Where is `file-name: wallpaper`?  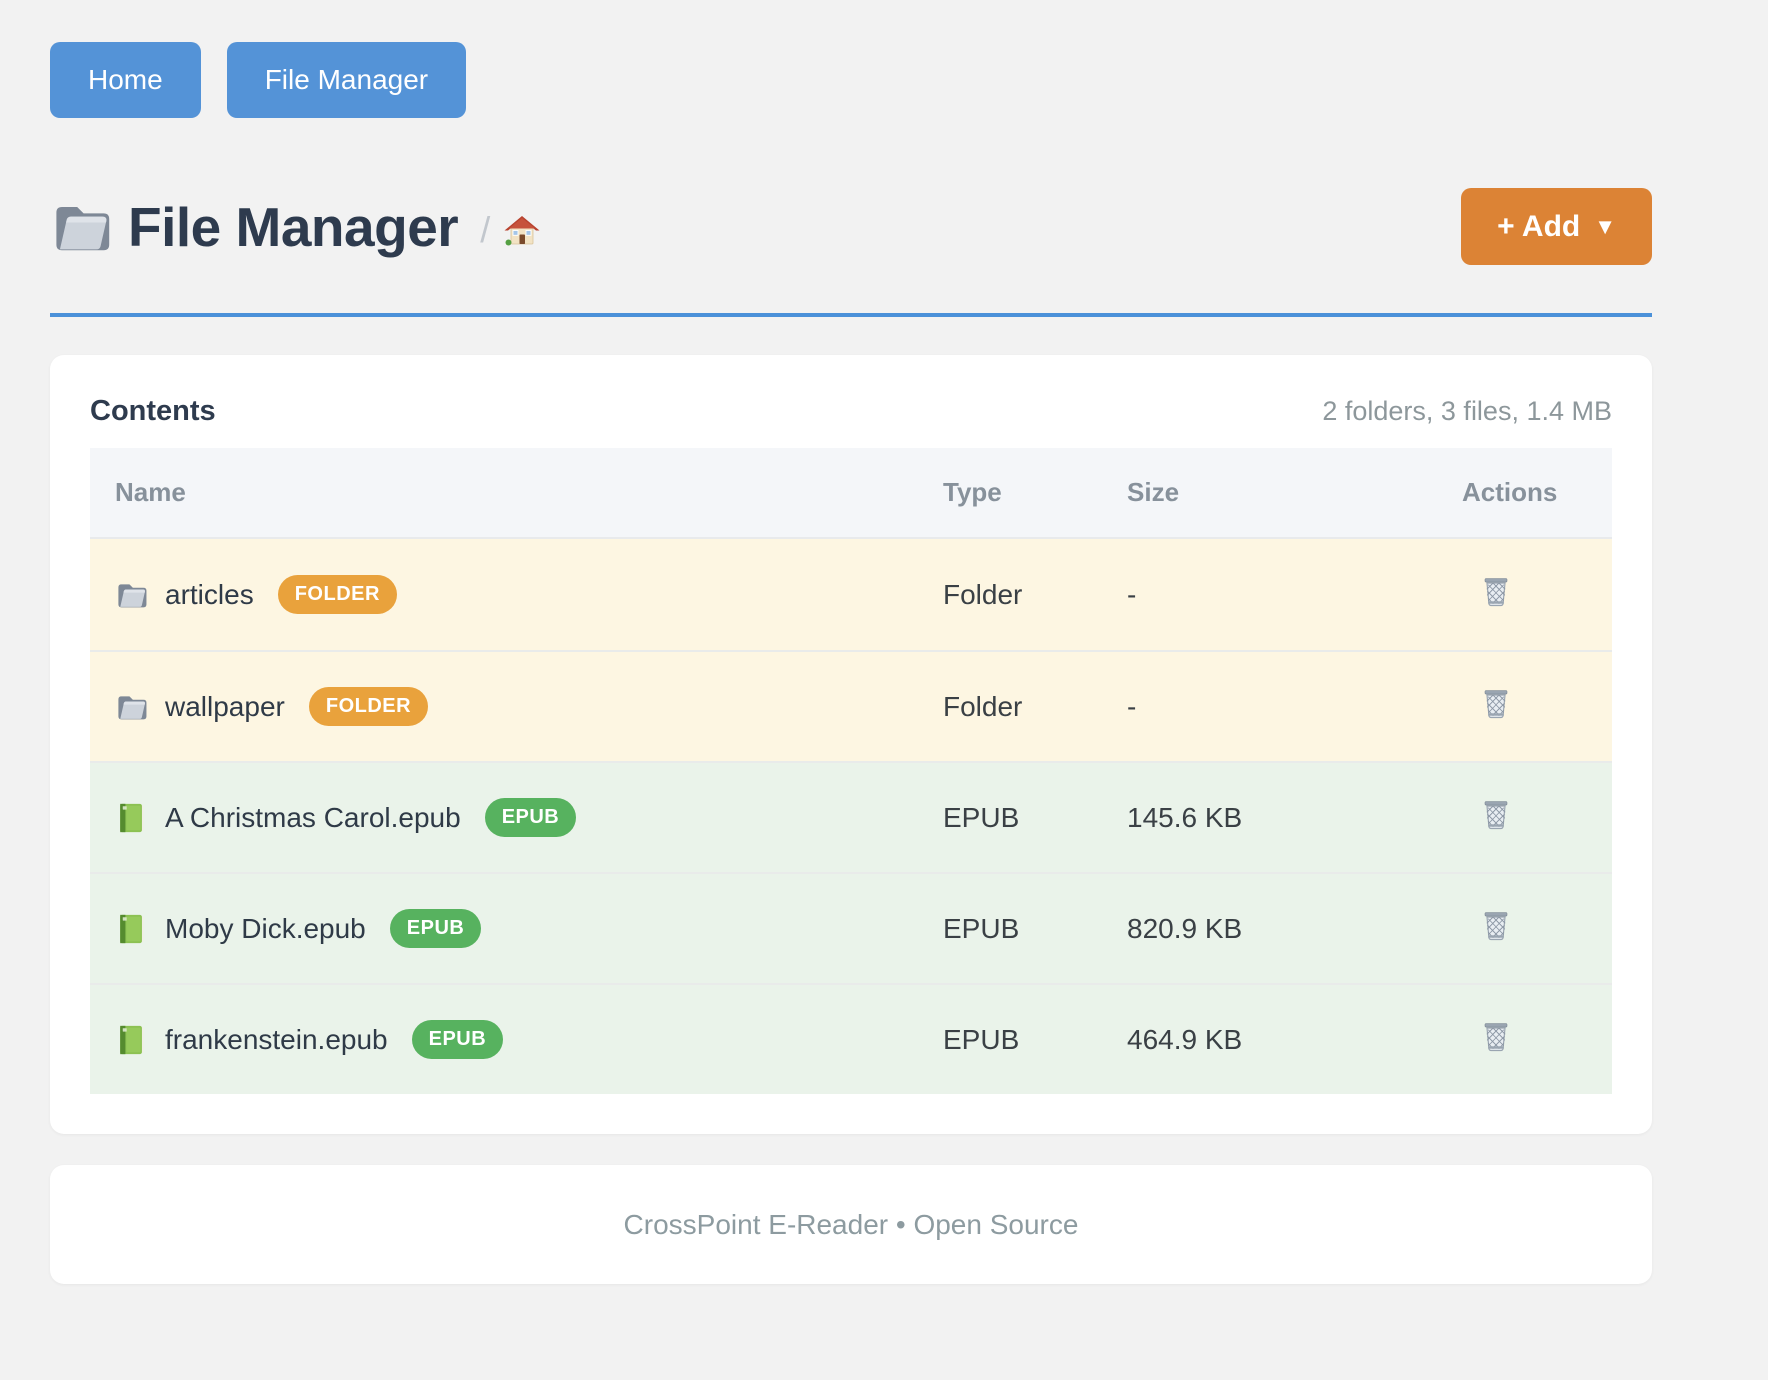 file-name: wallpaper is located at coordinates (225, 706).